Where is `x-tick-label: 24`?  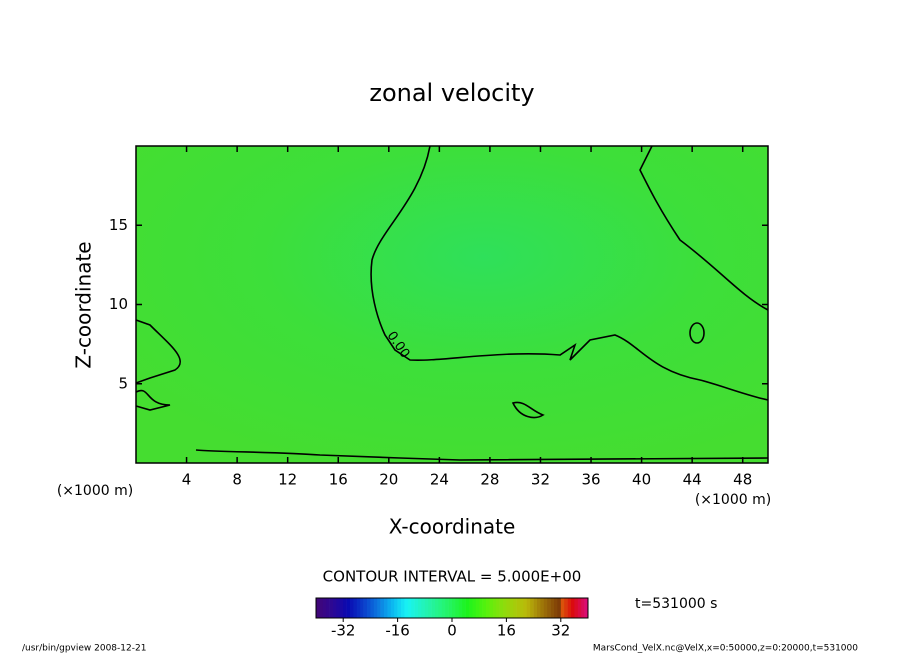
x-tick-label: 24 is located at coordinates (439, 480).